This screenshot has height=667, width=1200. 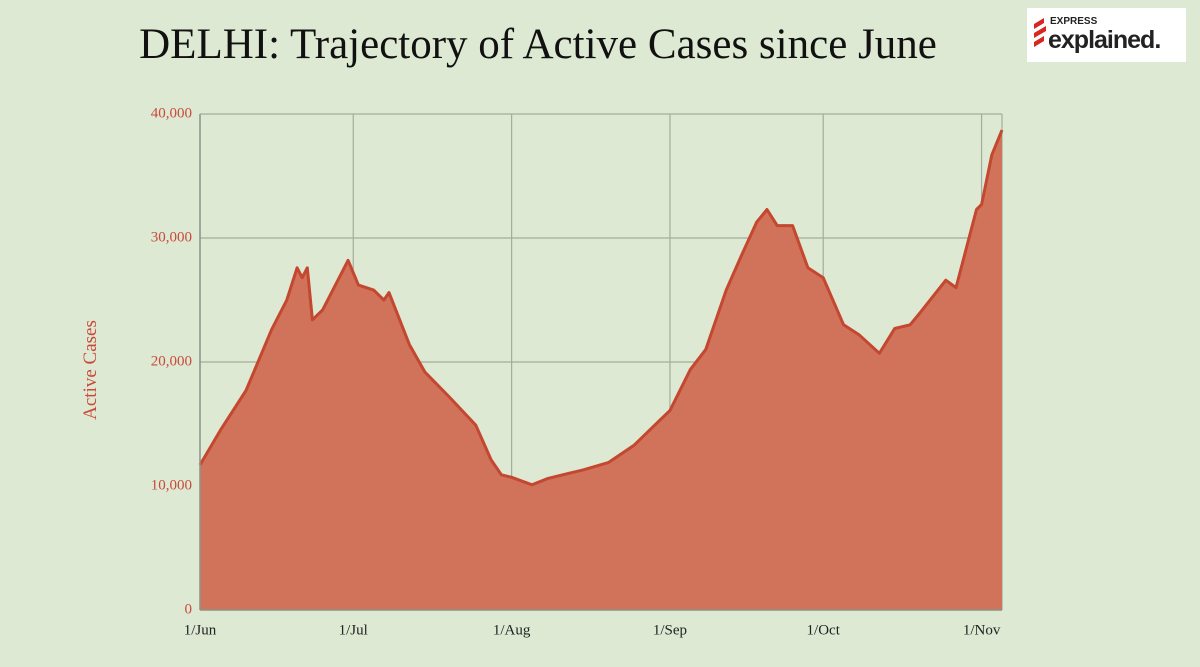 What do you see at coordinates (512, 630) in the screenshot?
I see `x-tick-label: 1/Aug` at bounding box center [512, 630].